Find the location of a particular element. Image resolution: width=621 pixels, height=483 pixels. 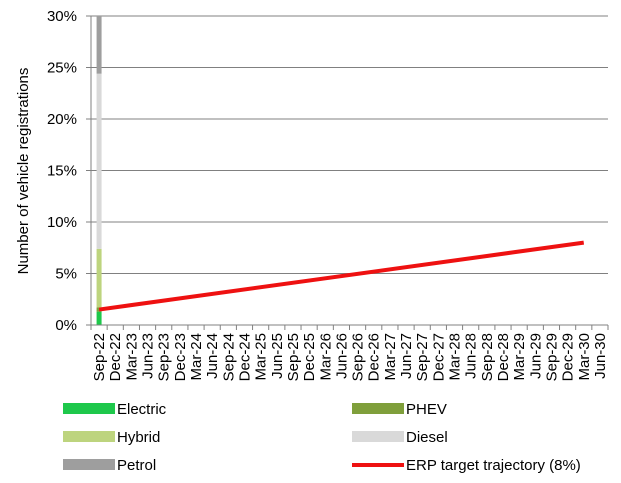

x-tick-label: Sep-27 is located at coordinates (422, 357).